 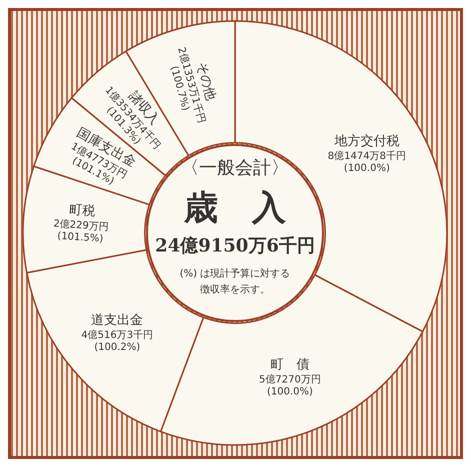 I want to click on text: 5億7270万円 (100.0%), so click(x=290, y=385).